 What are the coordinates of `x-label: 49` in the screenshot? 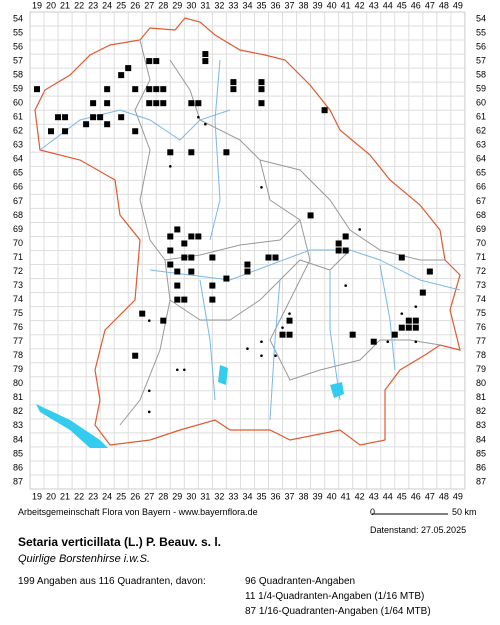 It's located at (458, 5).